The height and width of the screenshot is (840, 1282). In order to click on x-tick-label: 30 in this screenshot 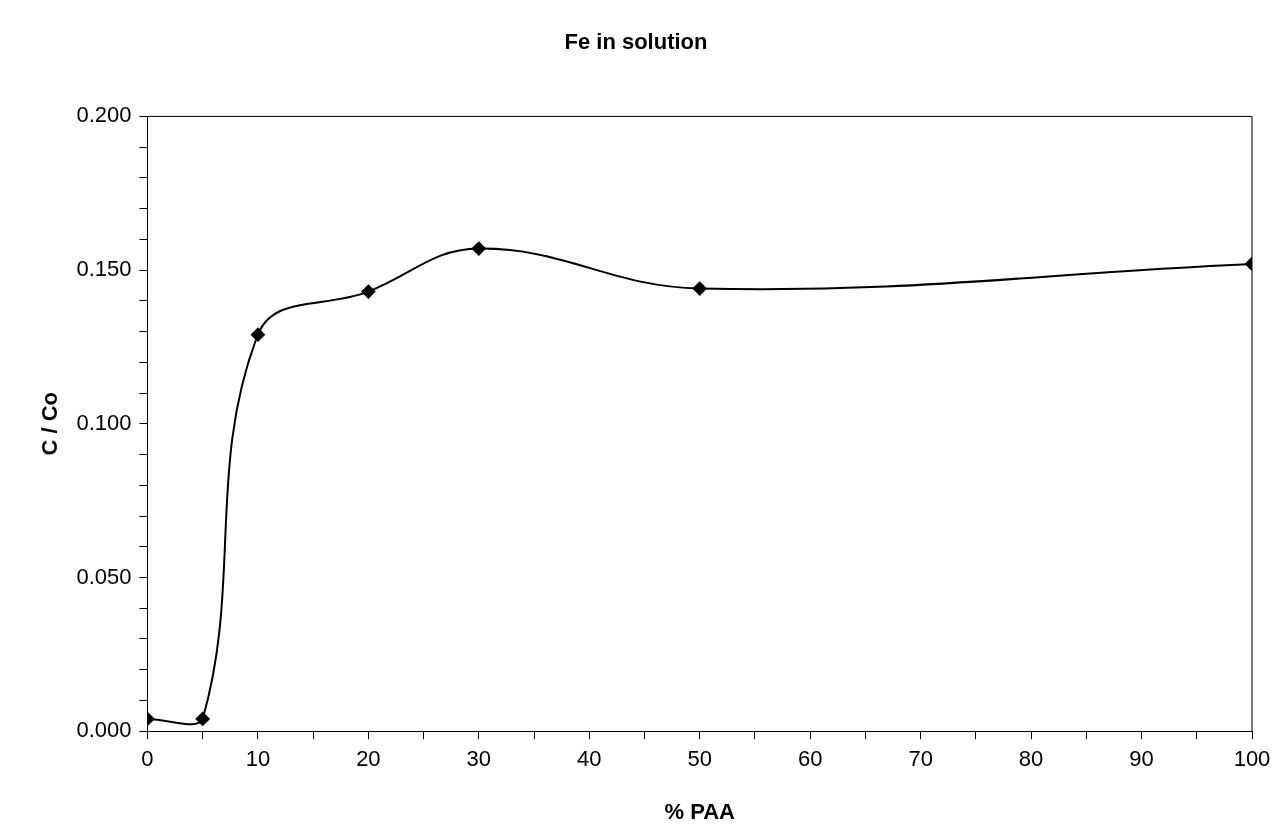, I will do `click(479, 759)`.